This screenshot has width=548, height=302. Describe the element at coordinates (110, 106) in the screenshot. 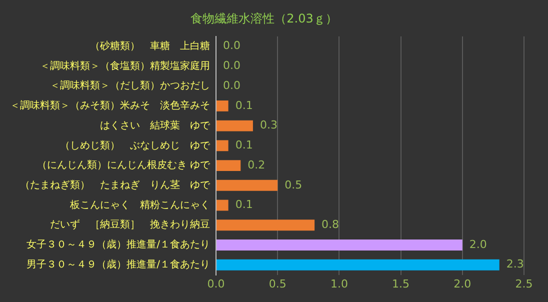

I see `y-tick-label: ＜調味料類＞（みそ類）米みそ 淡色辛みそ` at that location.